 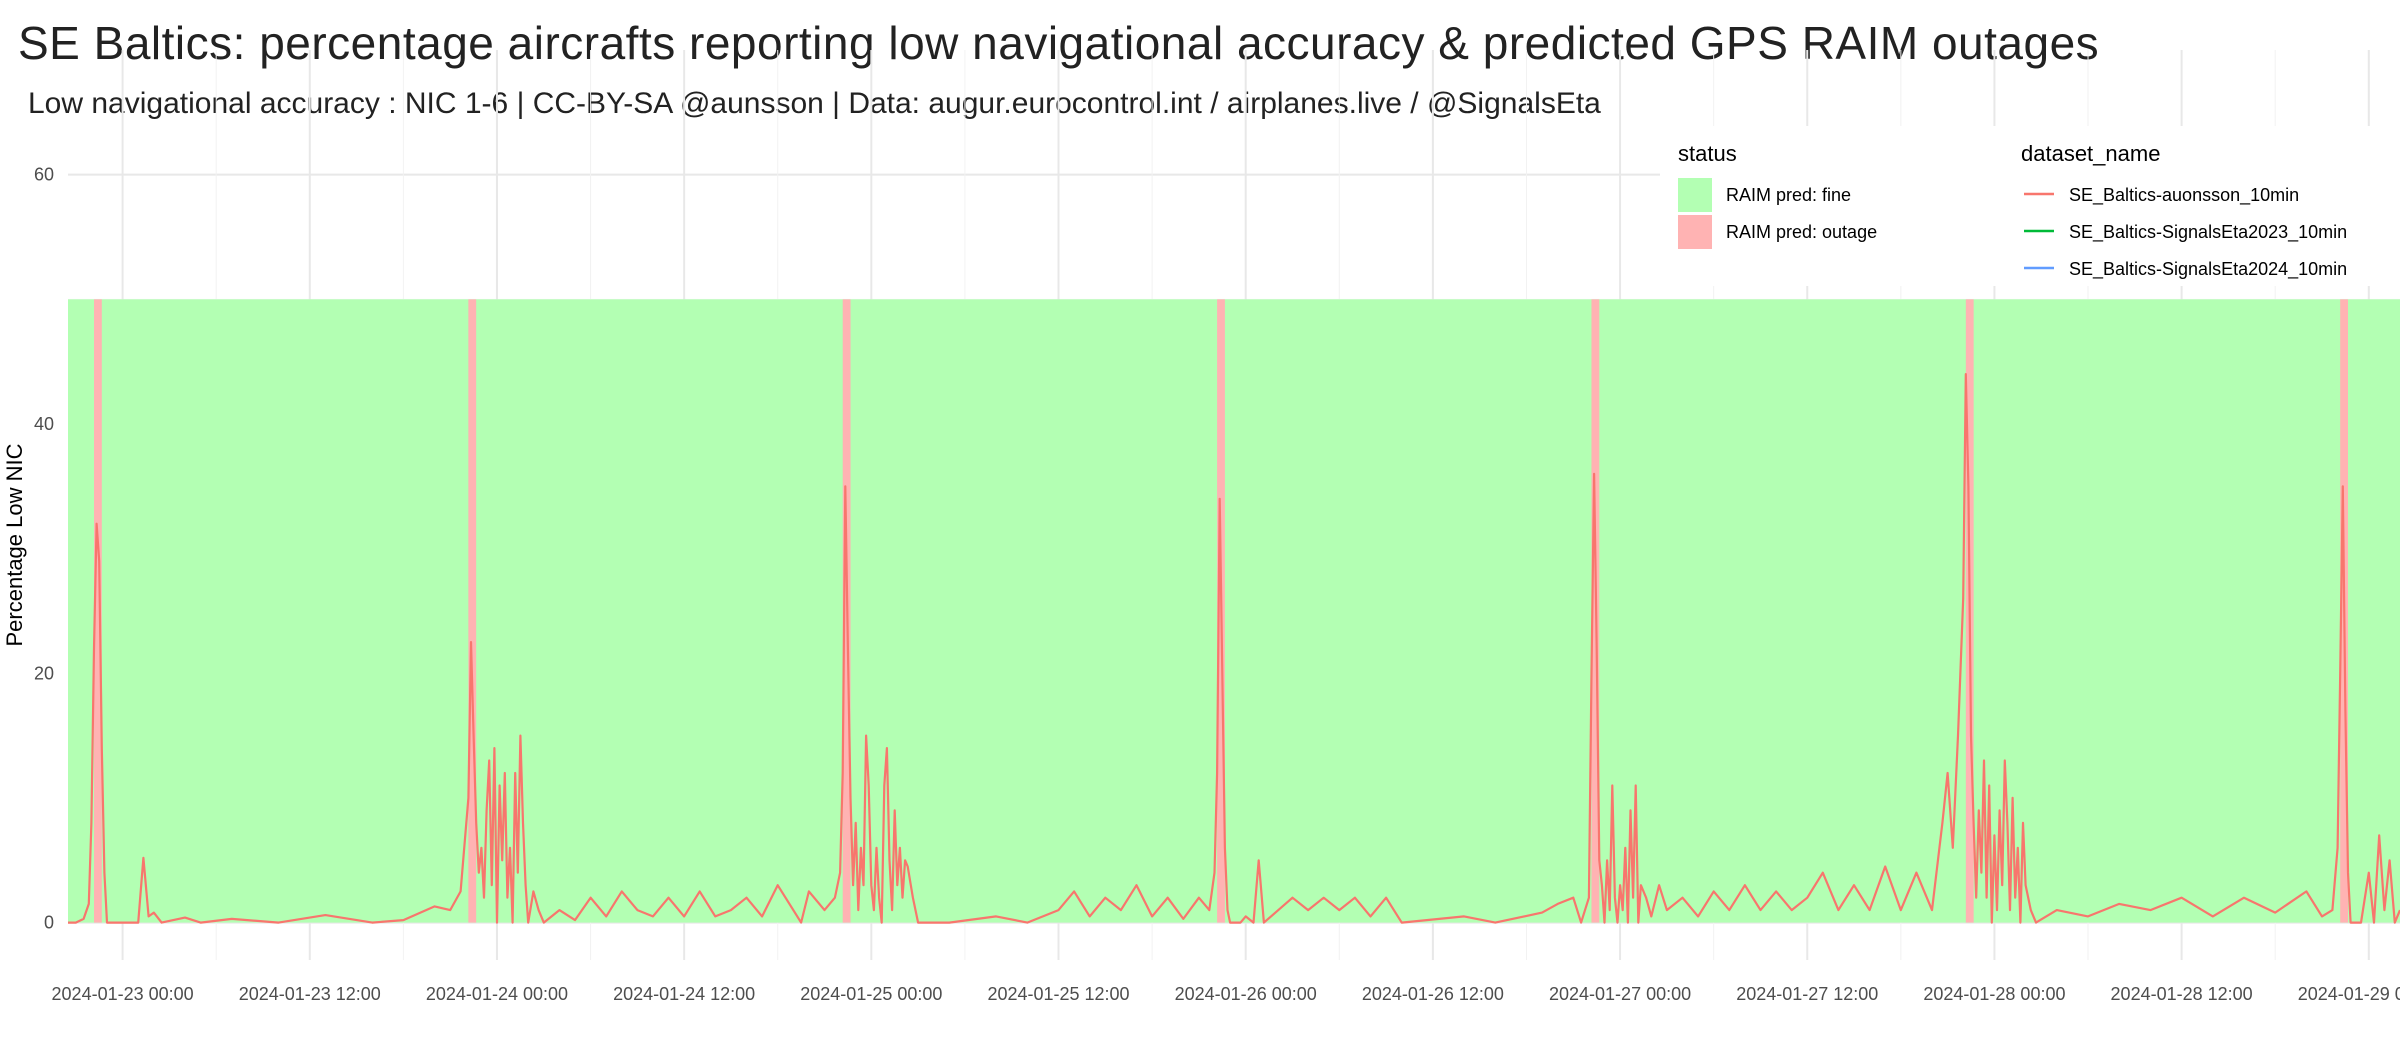 What do you see at coordinates (1994, 994) in the screenshot?
I see `x-tick-label: 2024-01-28 00:00` at bounding box center [1994, 994].